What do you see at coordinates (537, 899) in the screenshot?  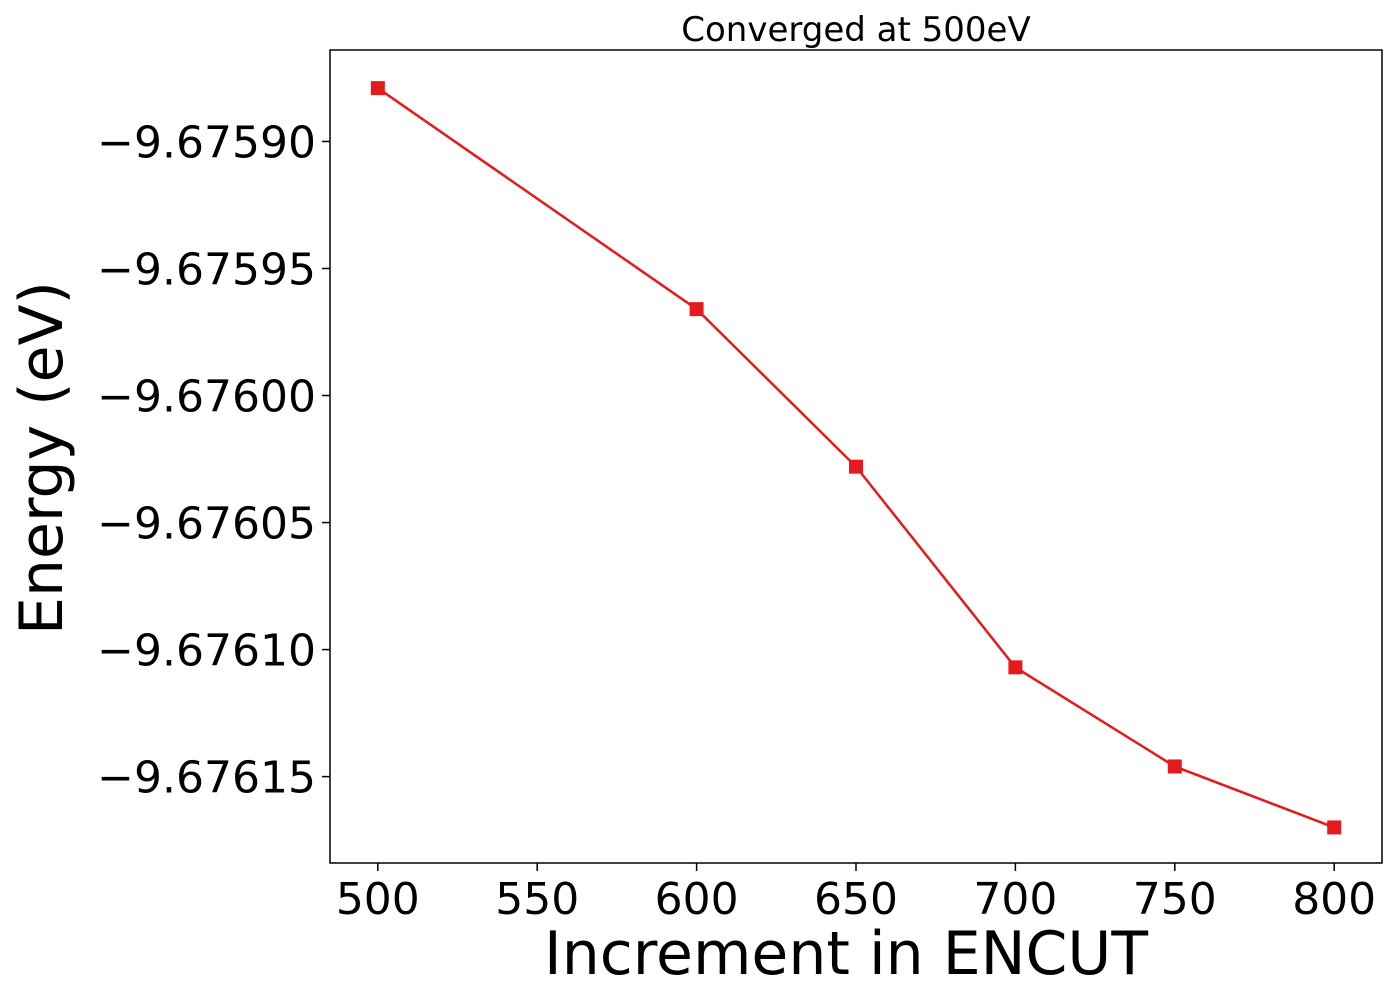 I see `x-tick-label: 550` at bounding box center [537, 899].